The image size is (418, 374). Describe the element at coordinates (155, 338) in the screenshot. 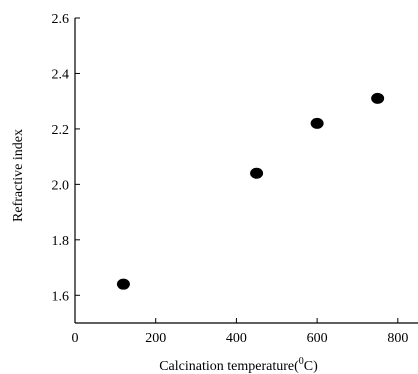

I see `x-tick-label: 200` at that location.